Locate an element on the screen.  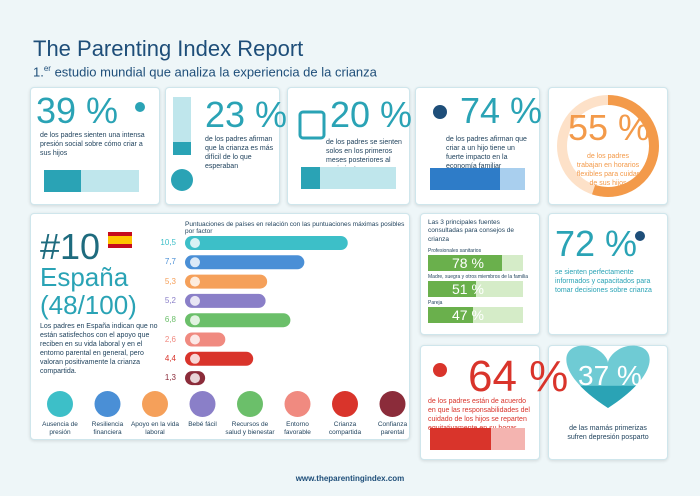
value-label: 5,2 is located at coordinates (170, 300).